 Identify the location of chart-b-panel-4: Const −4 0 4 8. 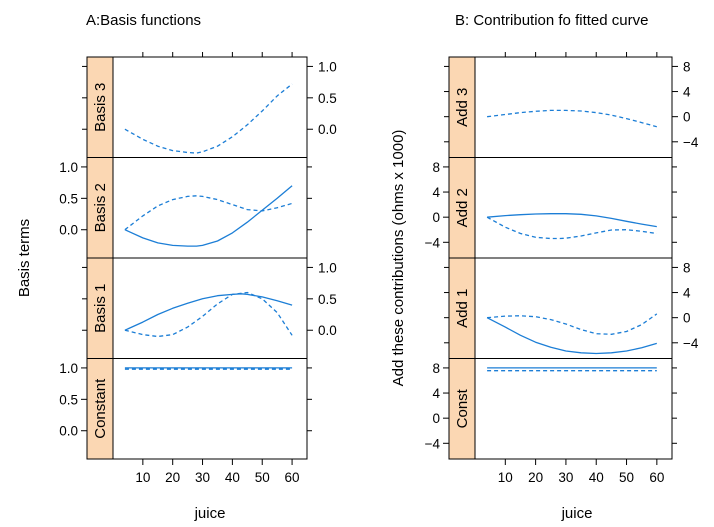
(551, 409).